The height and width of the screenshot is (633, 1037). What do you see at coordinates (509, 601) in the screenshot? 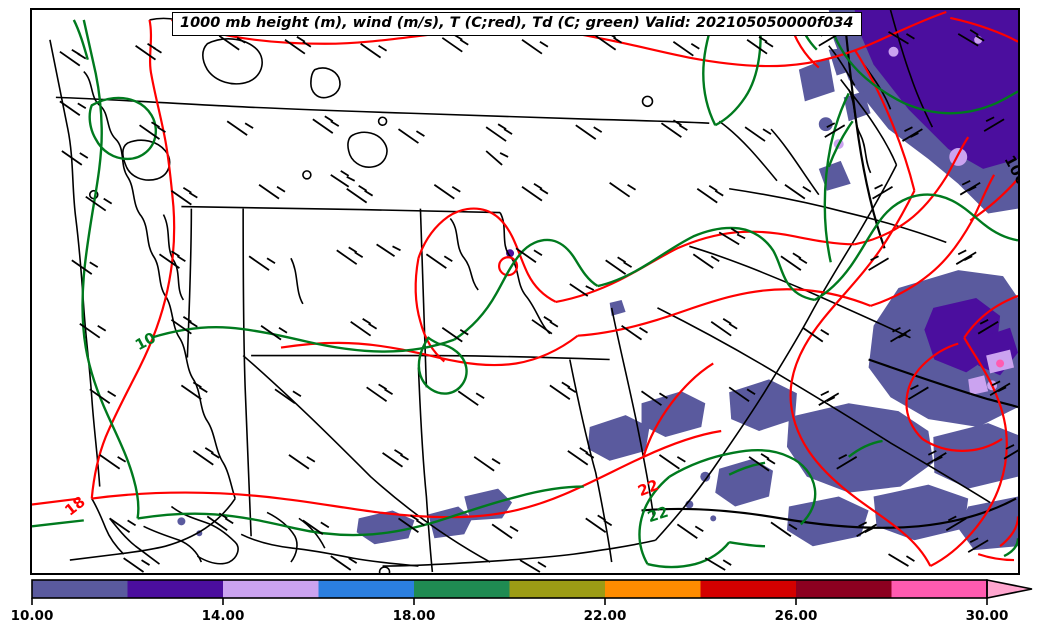
I see `colorbar-ticks` at bounding box center [509, 601].